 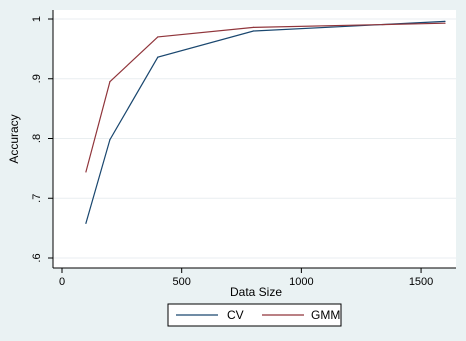 I want to click on legend-label-gmm: GMM, so click(x=325, y=315).